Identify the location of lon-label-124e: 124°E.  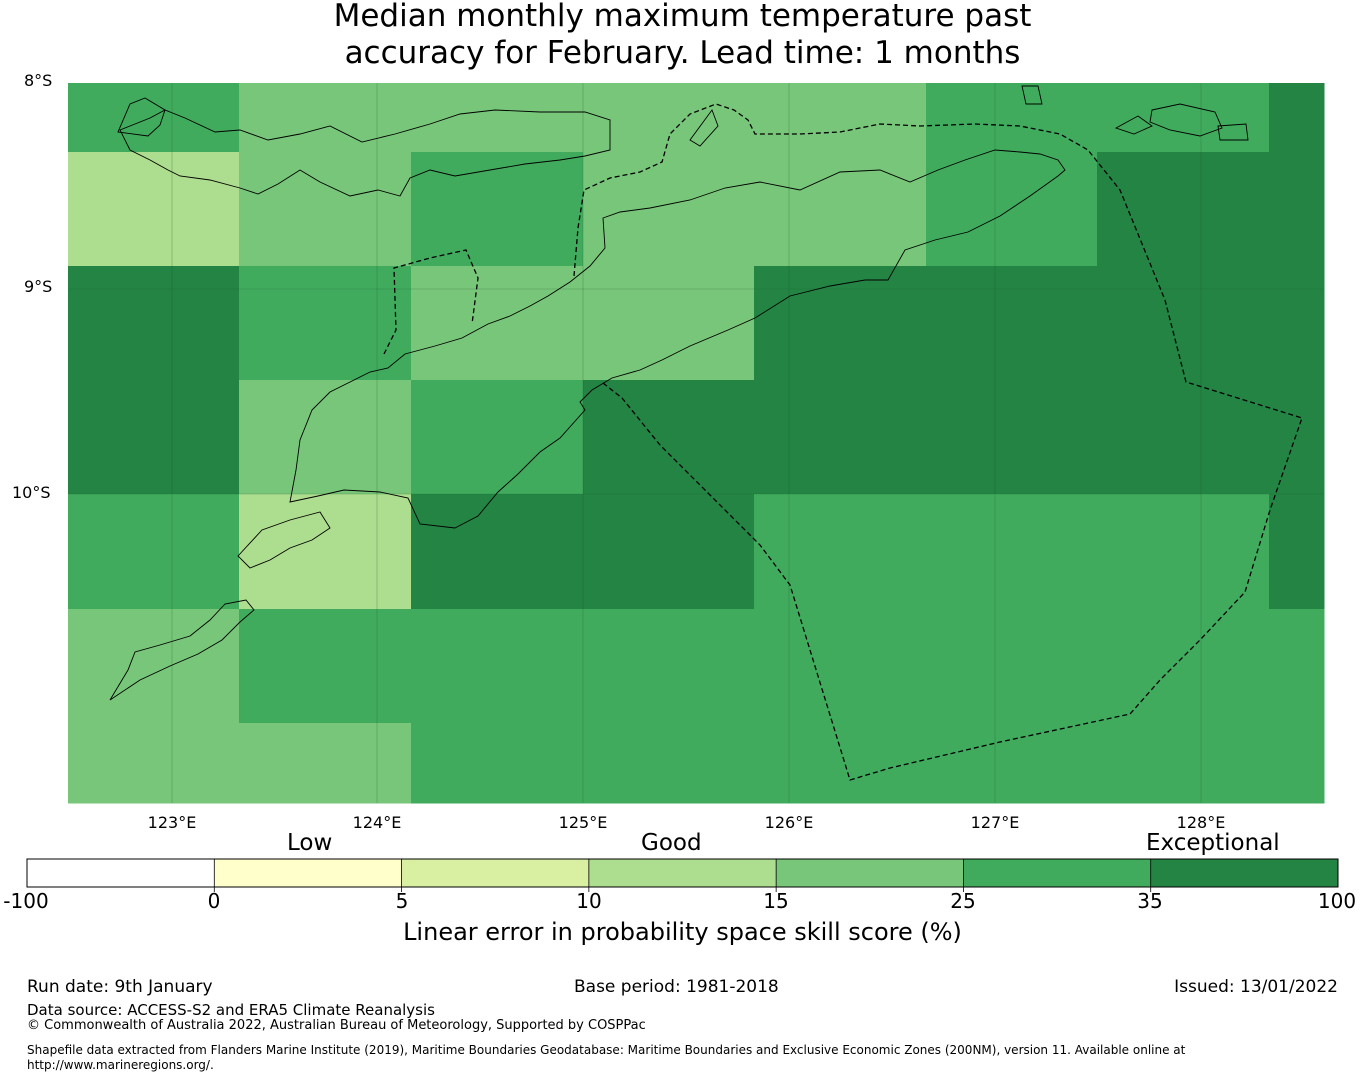
(377, 822).